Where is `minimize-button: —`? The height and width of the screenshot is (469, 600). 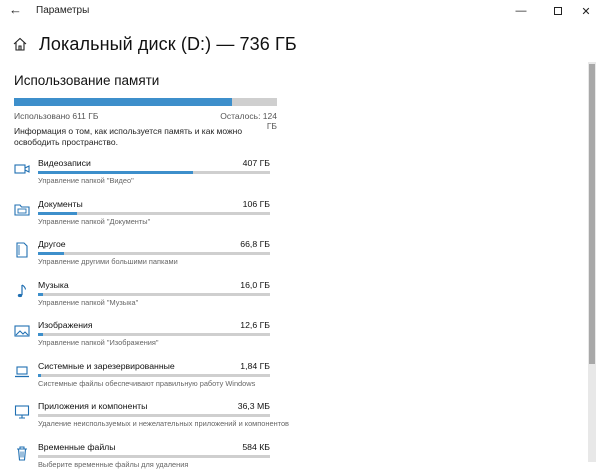 minimize-button: — is located at coordinates (521, 11).